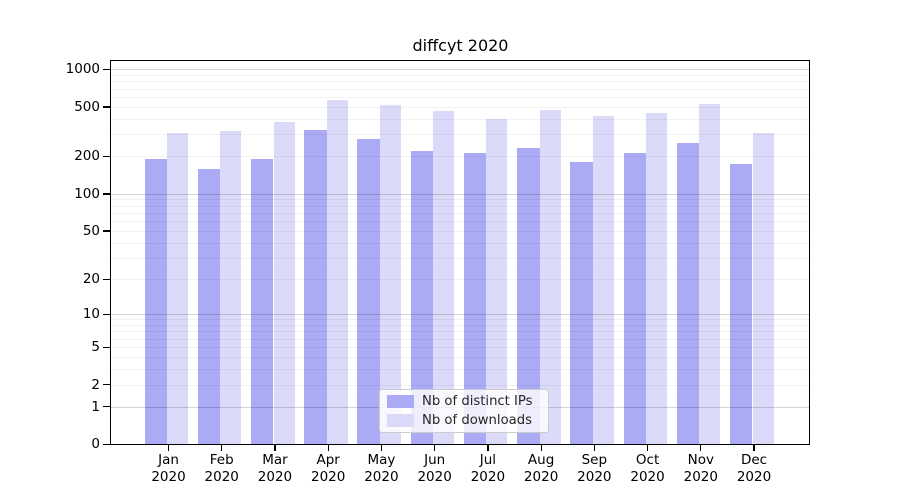 The image size is (900, 500). I want to click on legend-item: Nb of downloads, so click(464, 420).